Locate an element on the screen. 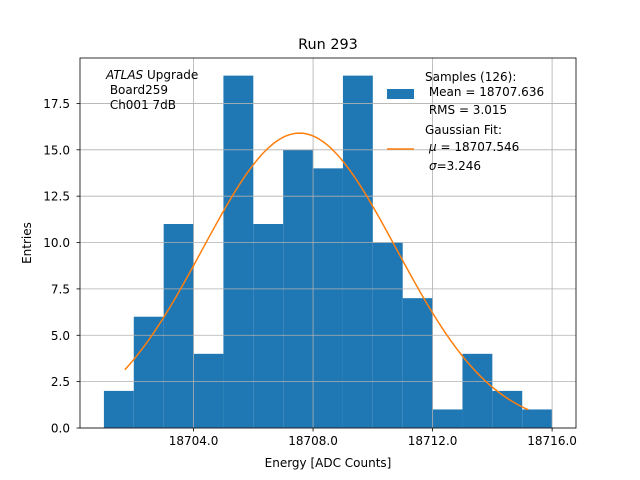 Image resolution: width=640 pixels, height=480 pixels. x-axis-label: Energy [ADC Counts] is located at coordinates (328, 463).